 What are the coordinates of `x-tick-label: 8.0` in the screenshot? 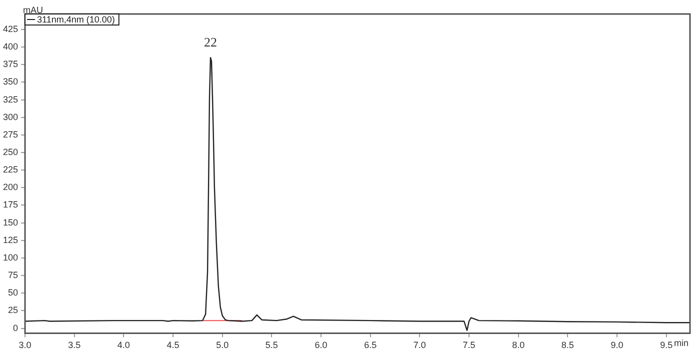 It's located at (518, 345).